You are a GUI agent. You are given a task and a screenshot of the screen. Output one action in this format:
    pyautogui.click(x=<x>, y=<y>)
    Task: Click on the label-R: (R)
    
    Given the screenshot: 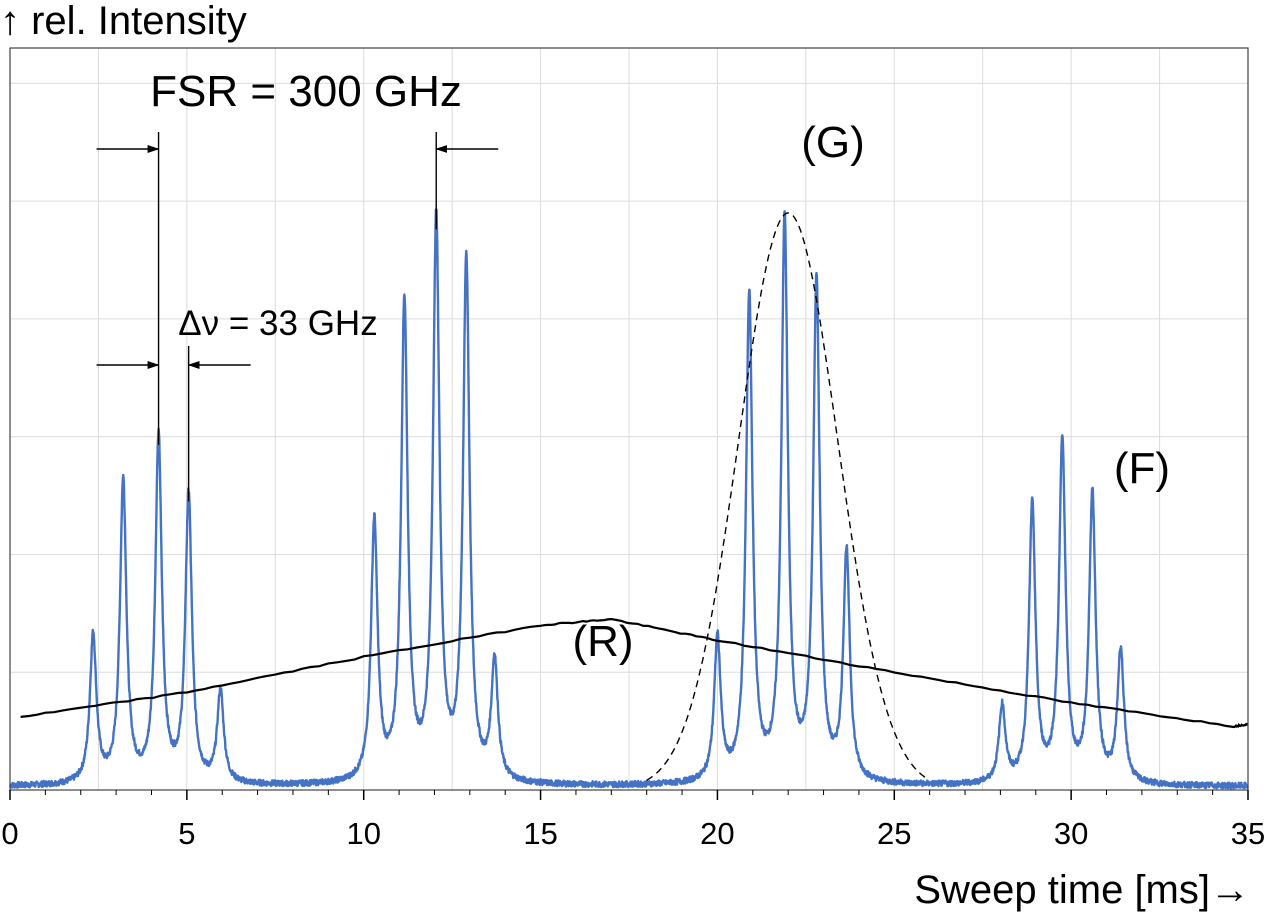 What is the action you would take?
    pyautogui.click(x=602, y=641)
    